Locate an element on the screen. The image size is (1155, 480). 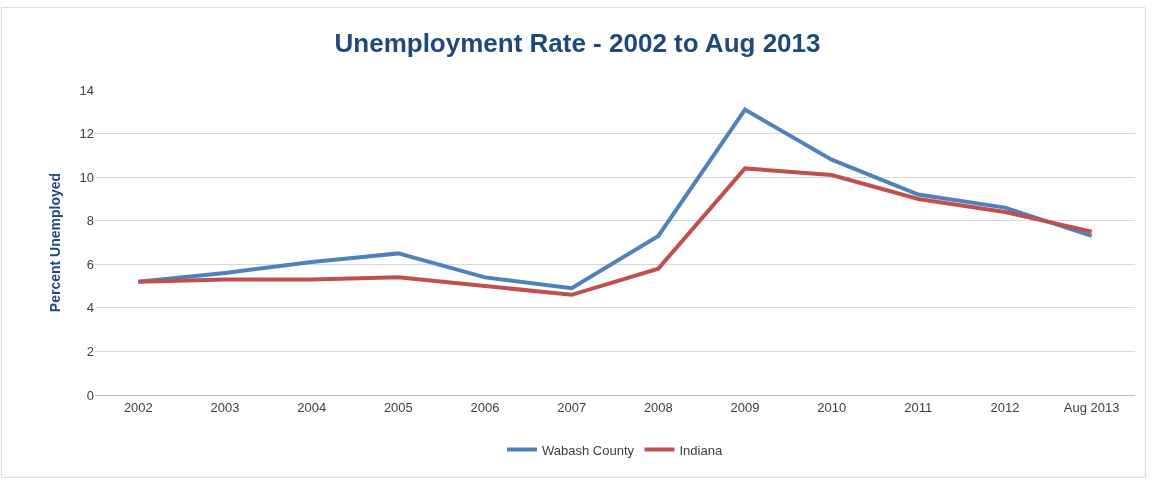
chart-title: Unemployment Rate - 2002 to Aug 2013 is located at coordinates (577, 42).